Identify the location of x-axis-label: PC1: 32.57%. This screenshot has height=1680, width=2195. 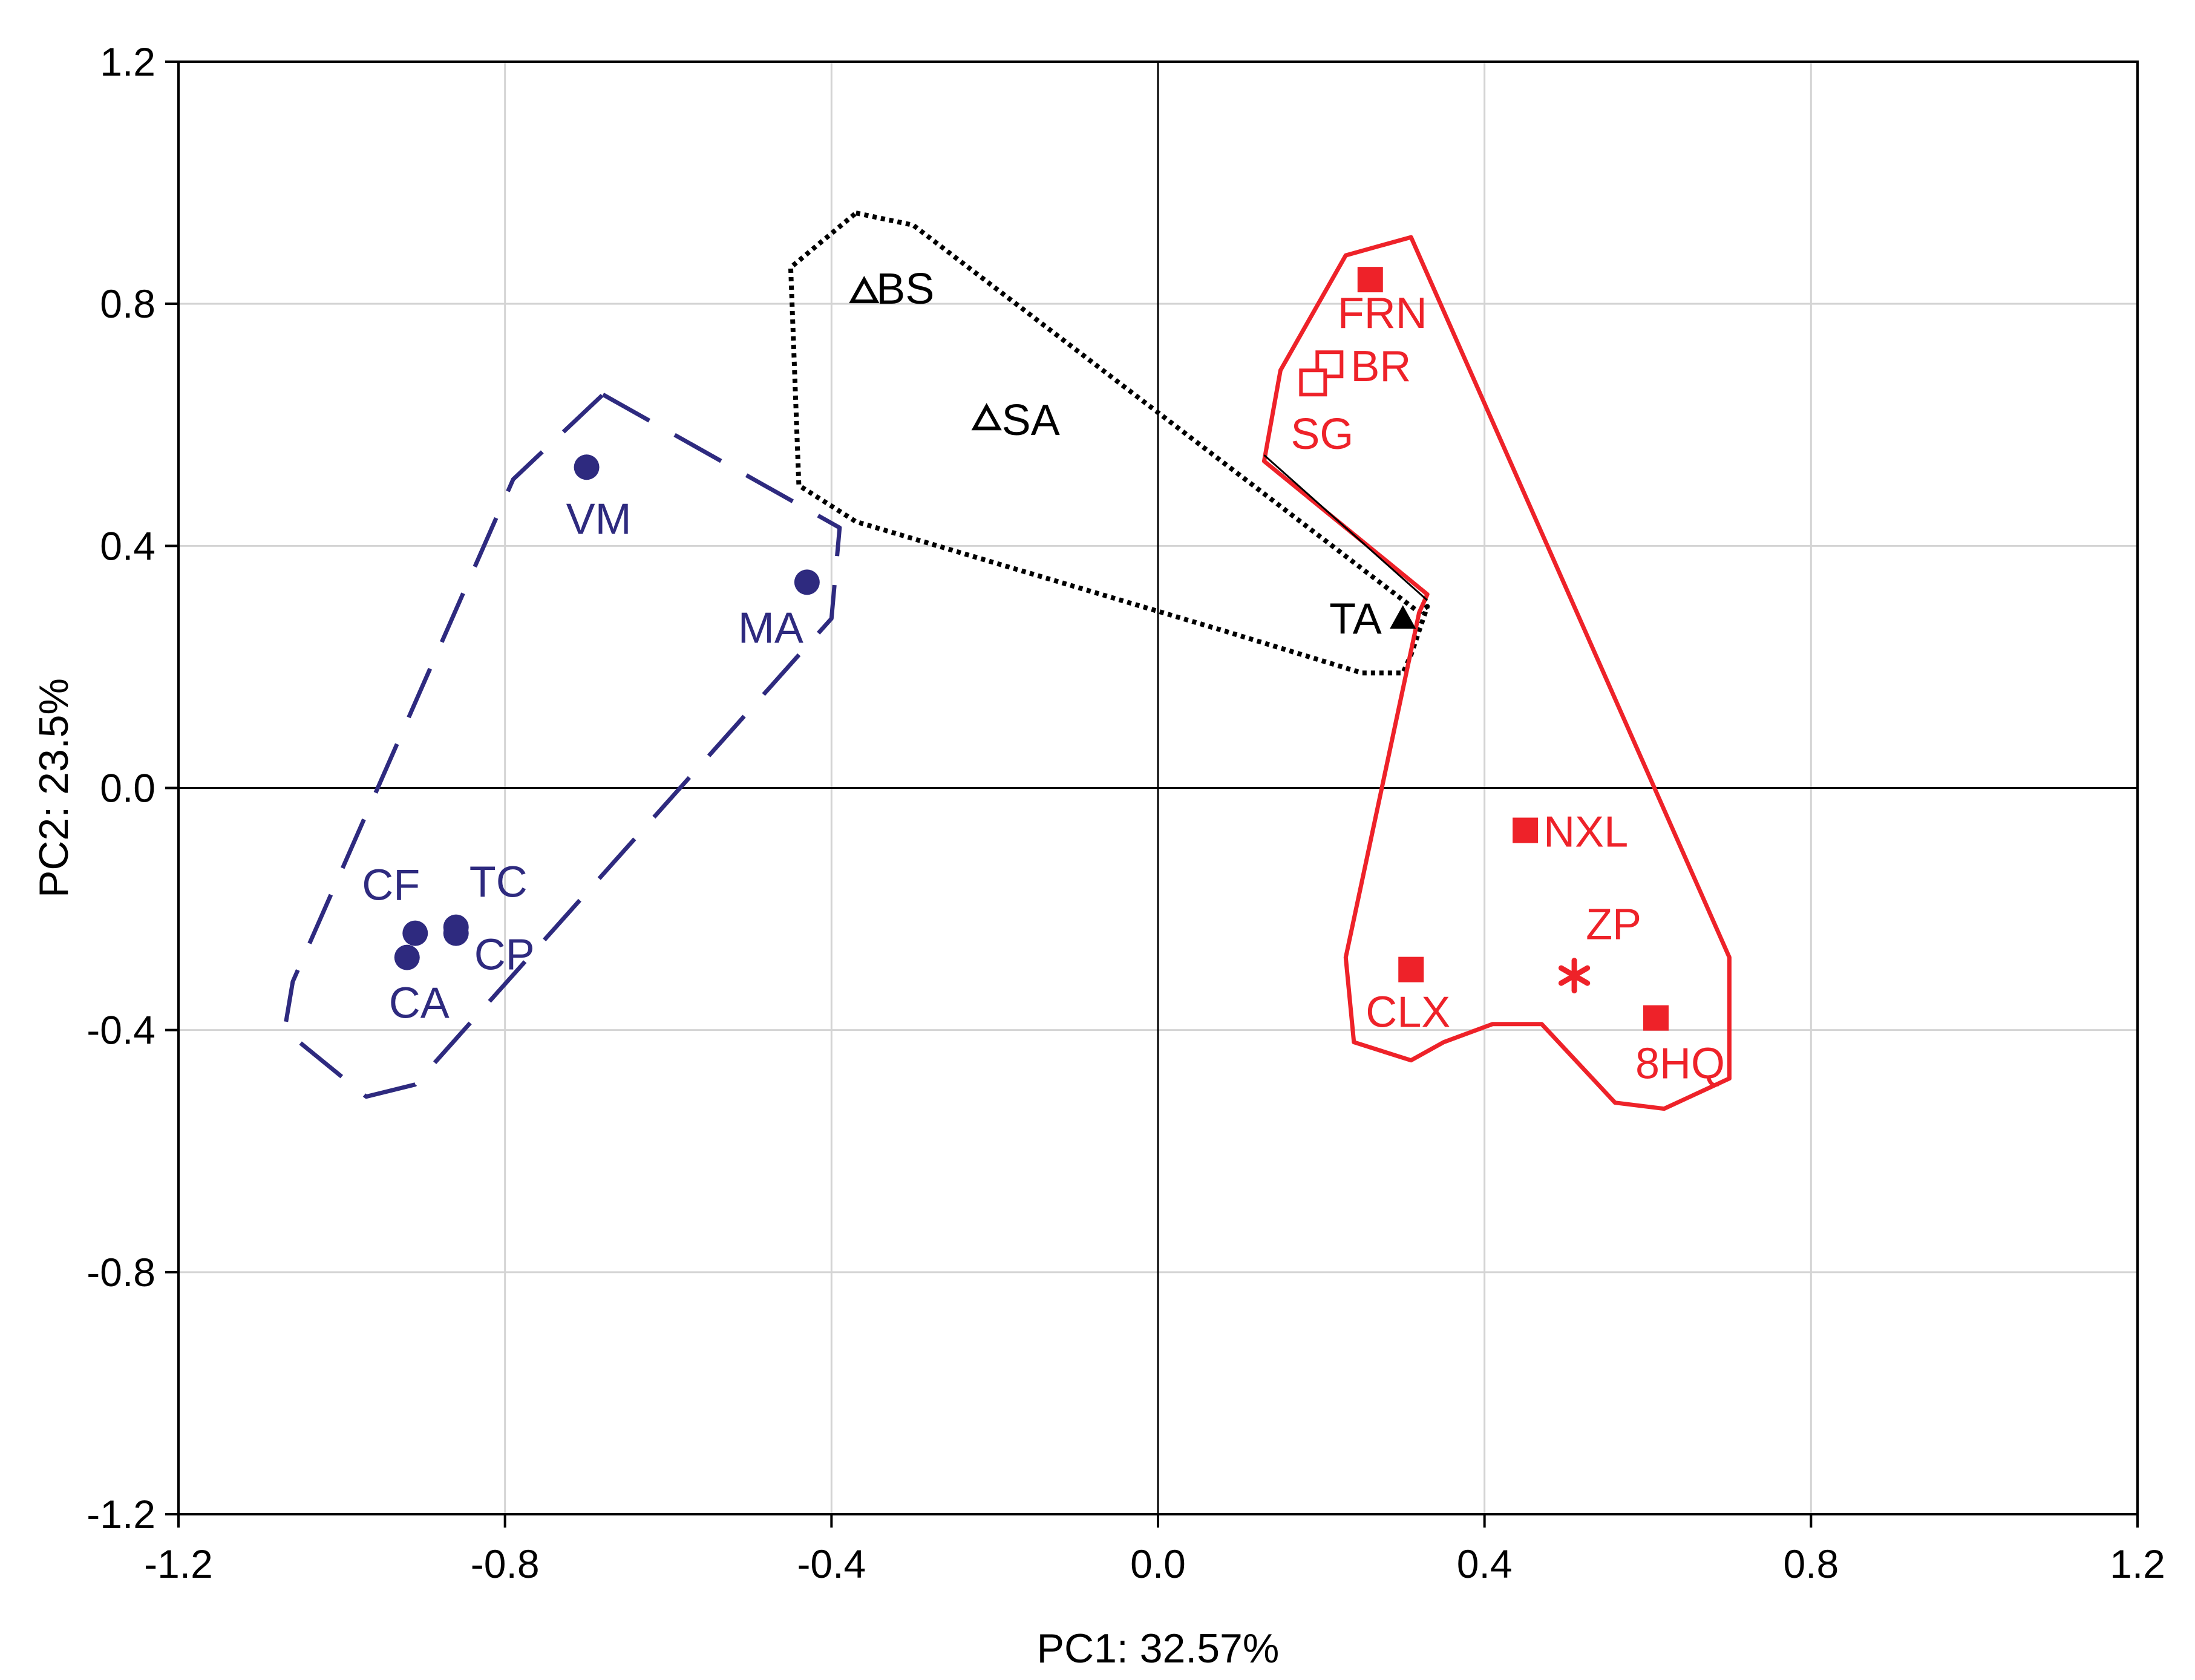
(1158, 1649).